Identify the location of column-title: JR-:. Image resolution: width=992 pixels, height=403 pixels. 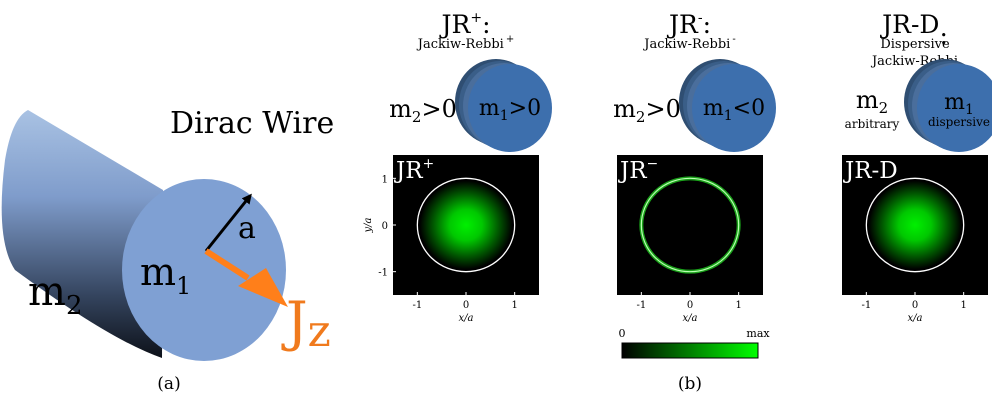
(688, 24).